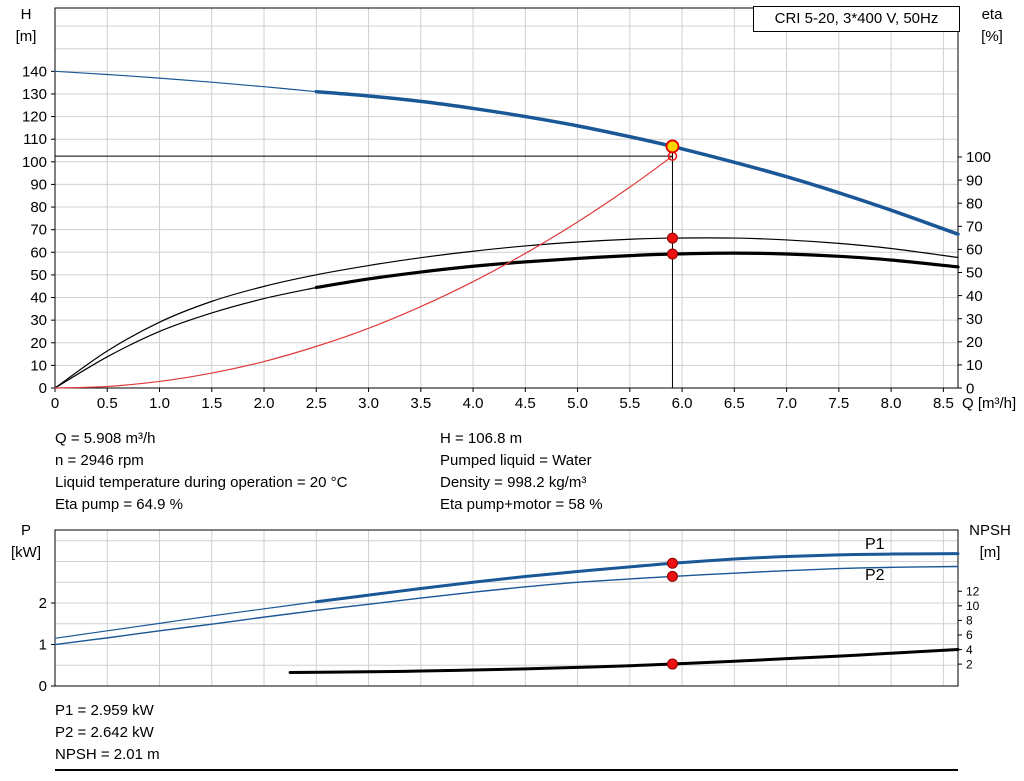 This screenshot has width=1024, height=781. I want to click on p2-dot, so click(672, 576).